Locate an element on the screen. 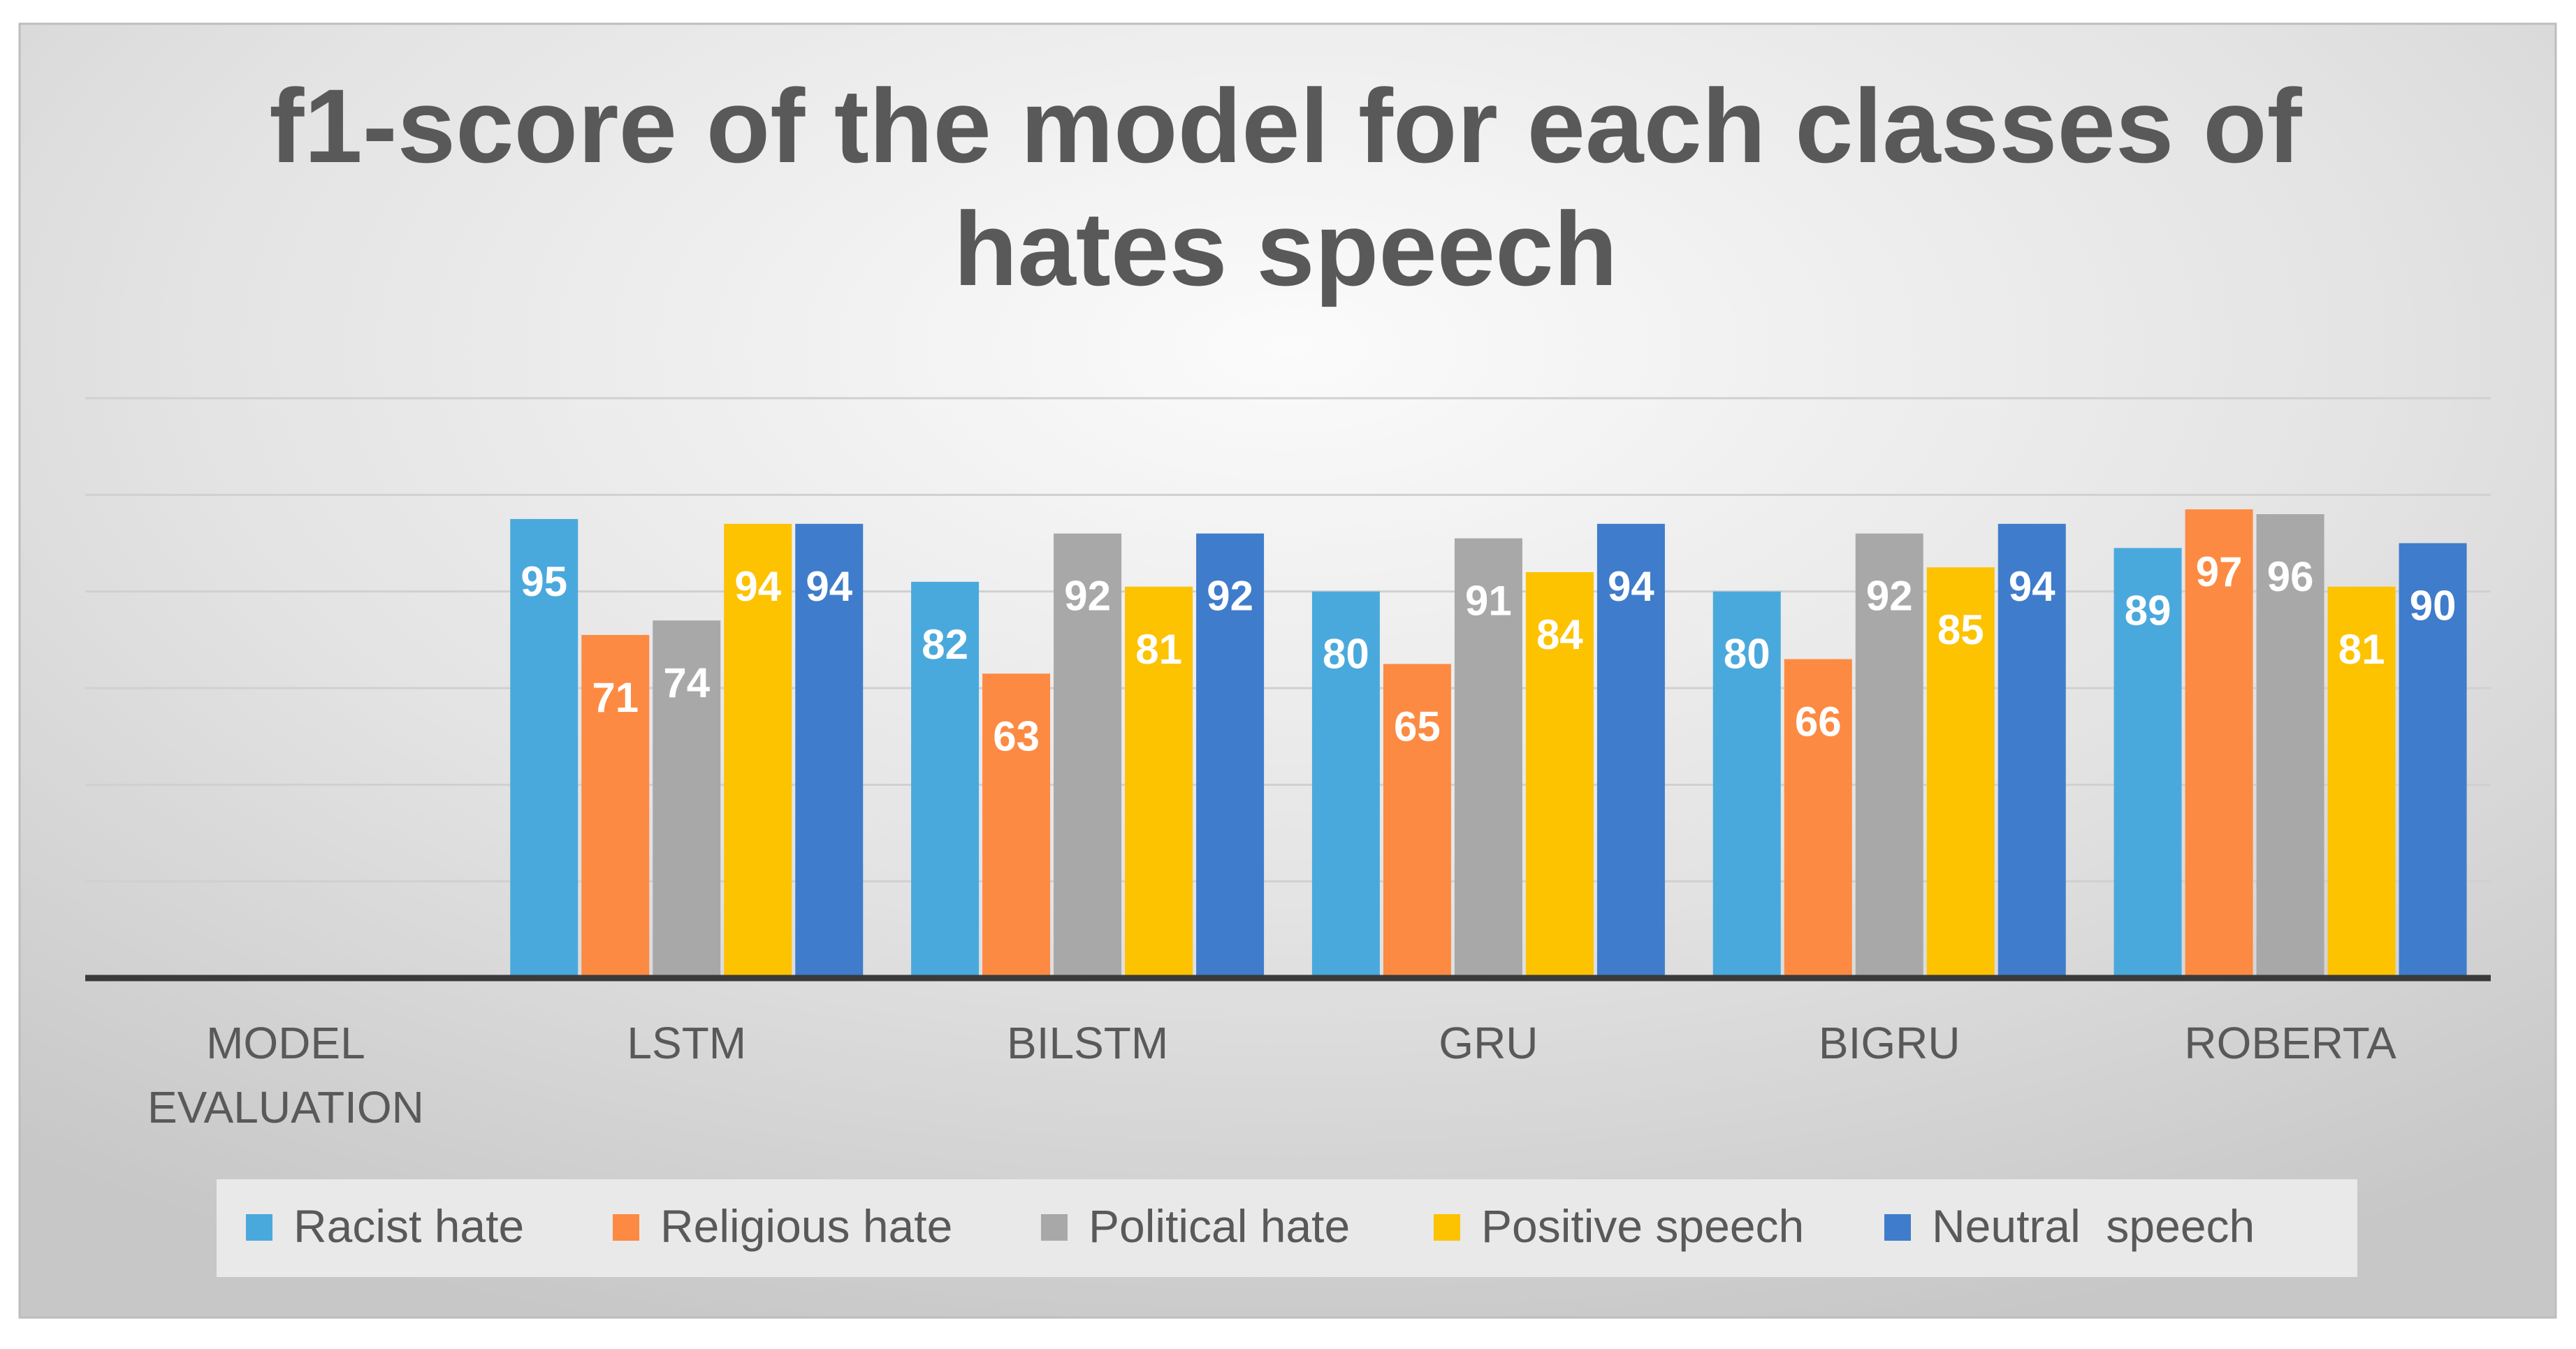  legend-item: Political hate is located at coordinates (1195, 1226).